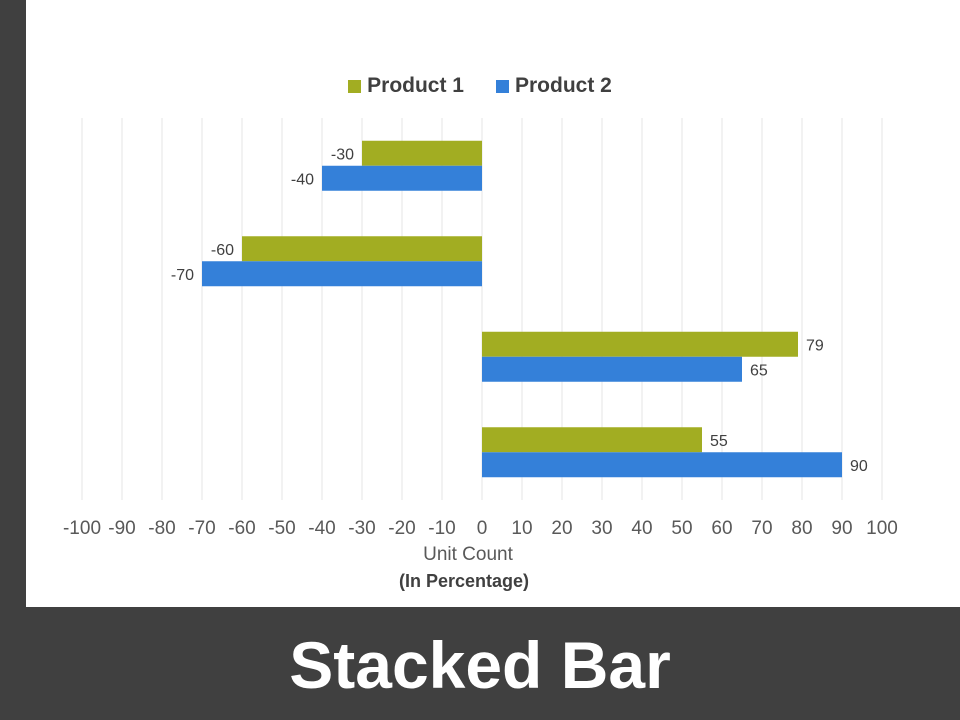 The width and height of the screenshot is (960, 720). What do you see at coordinates (321, 528) in the screenshot?
I see `x-tick-label: -40` at bounding box center [321, 528].